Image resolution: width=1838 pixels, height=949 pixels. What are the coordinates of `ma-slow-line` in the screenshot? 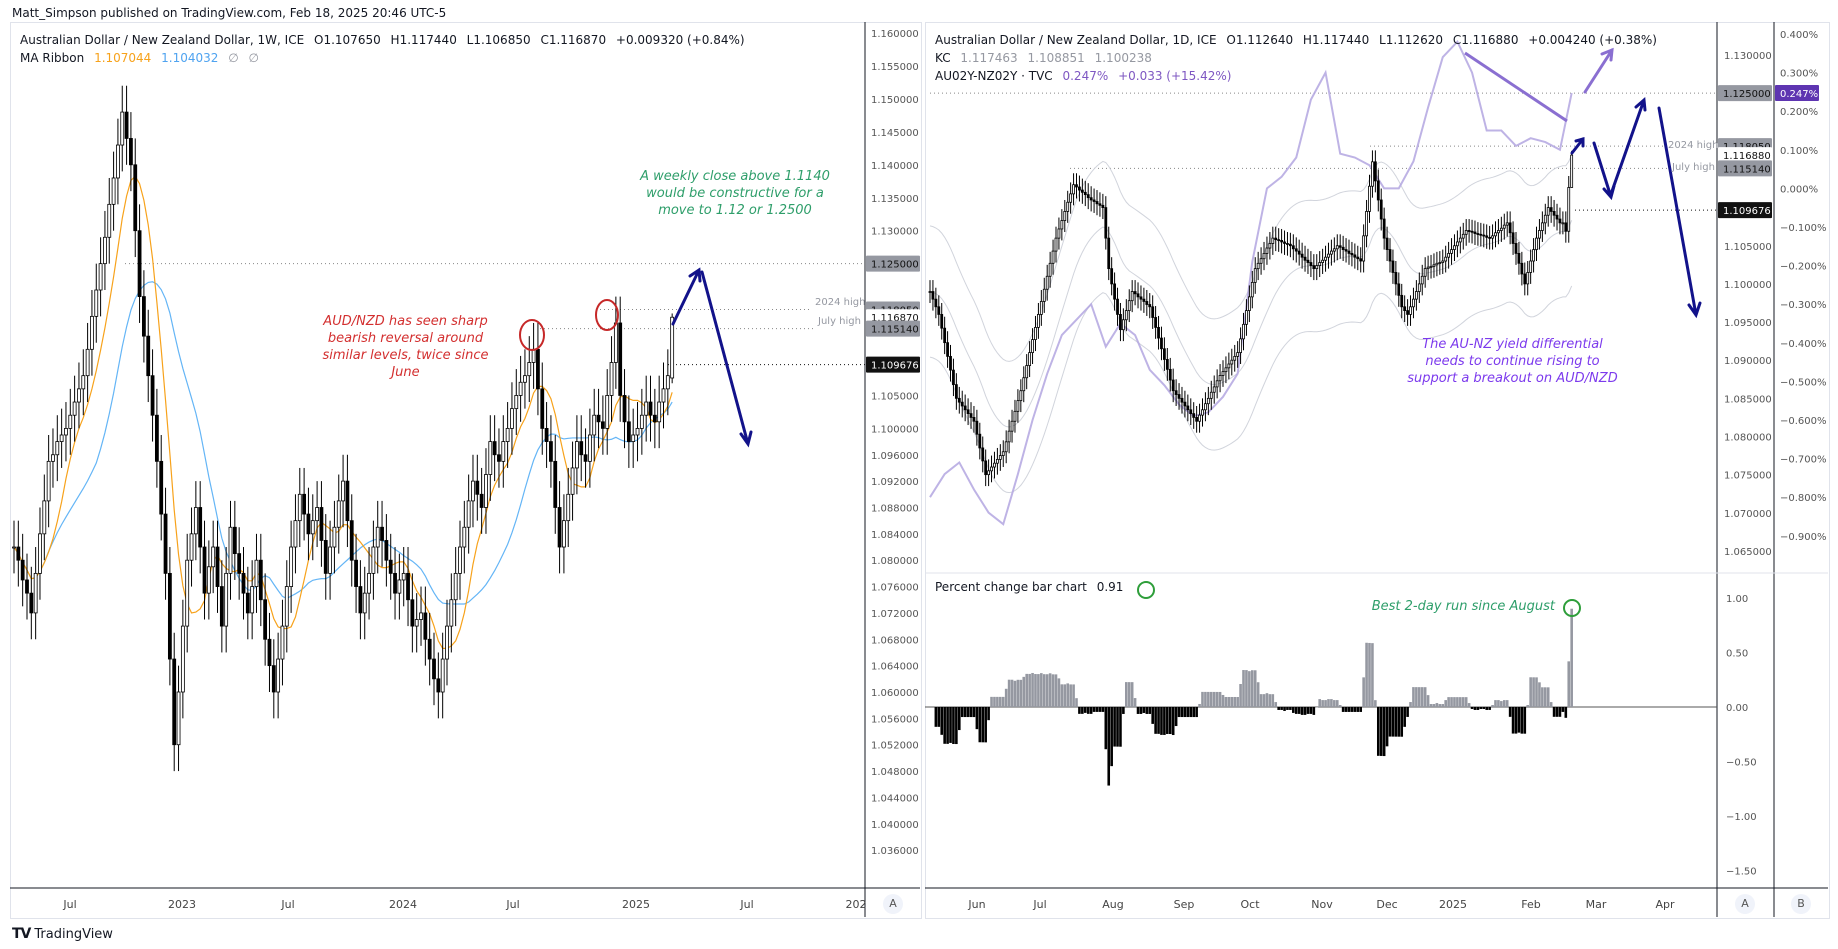 It's located at (343, 443).